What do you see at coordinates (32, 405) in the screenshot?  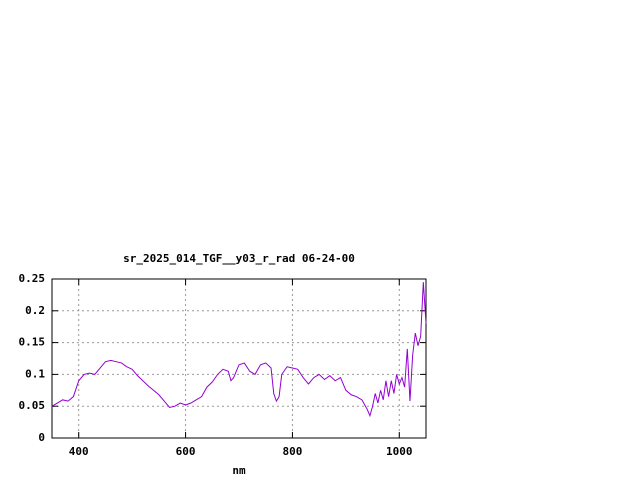 I see `y-tick-label: 0.05` at bounding box center [32, 405].